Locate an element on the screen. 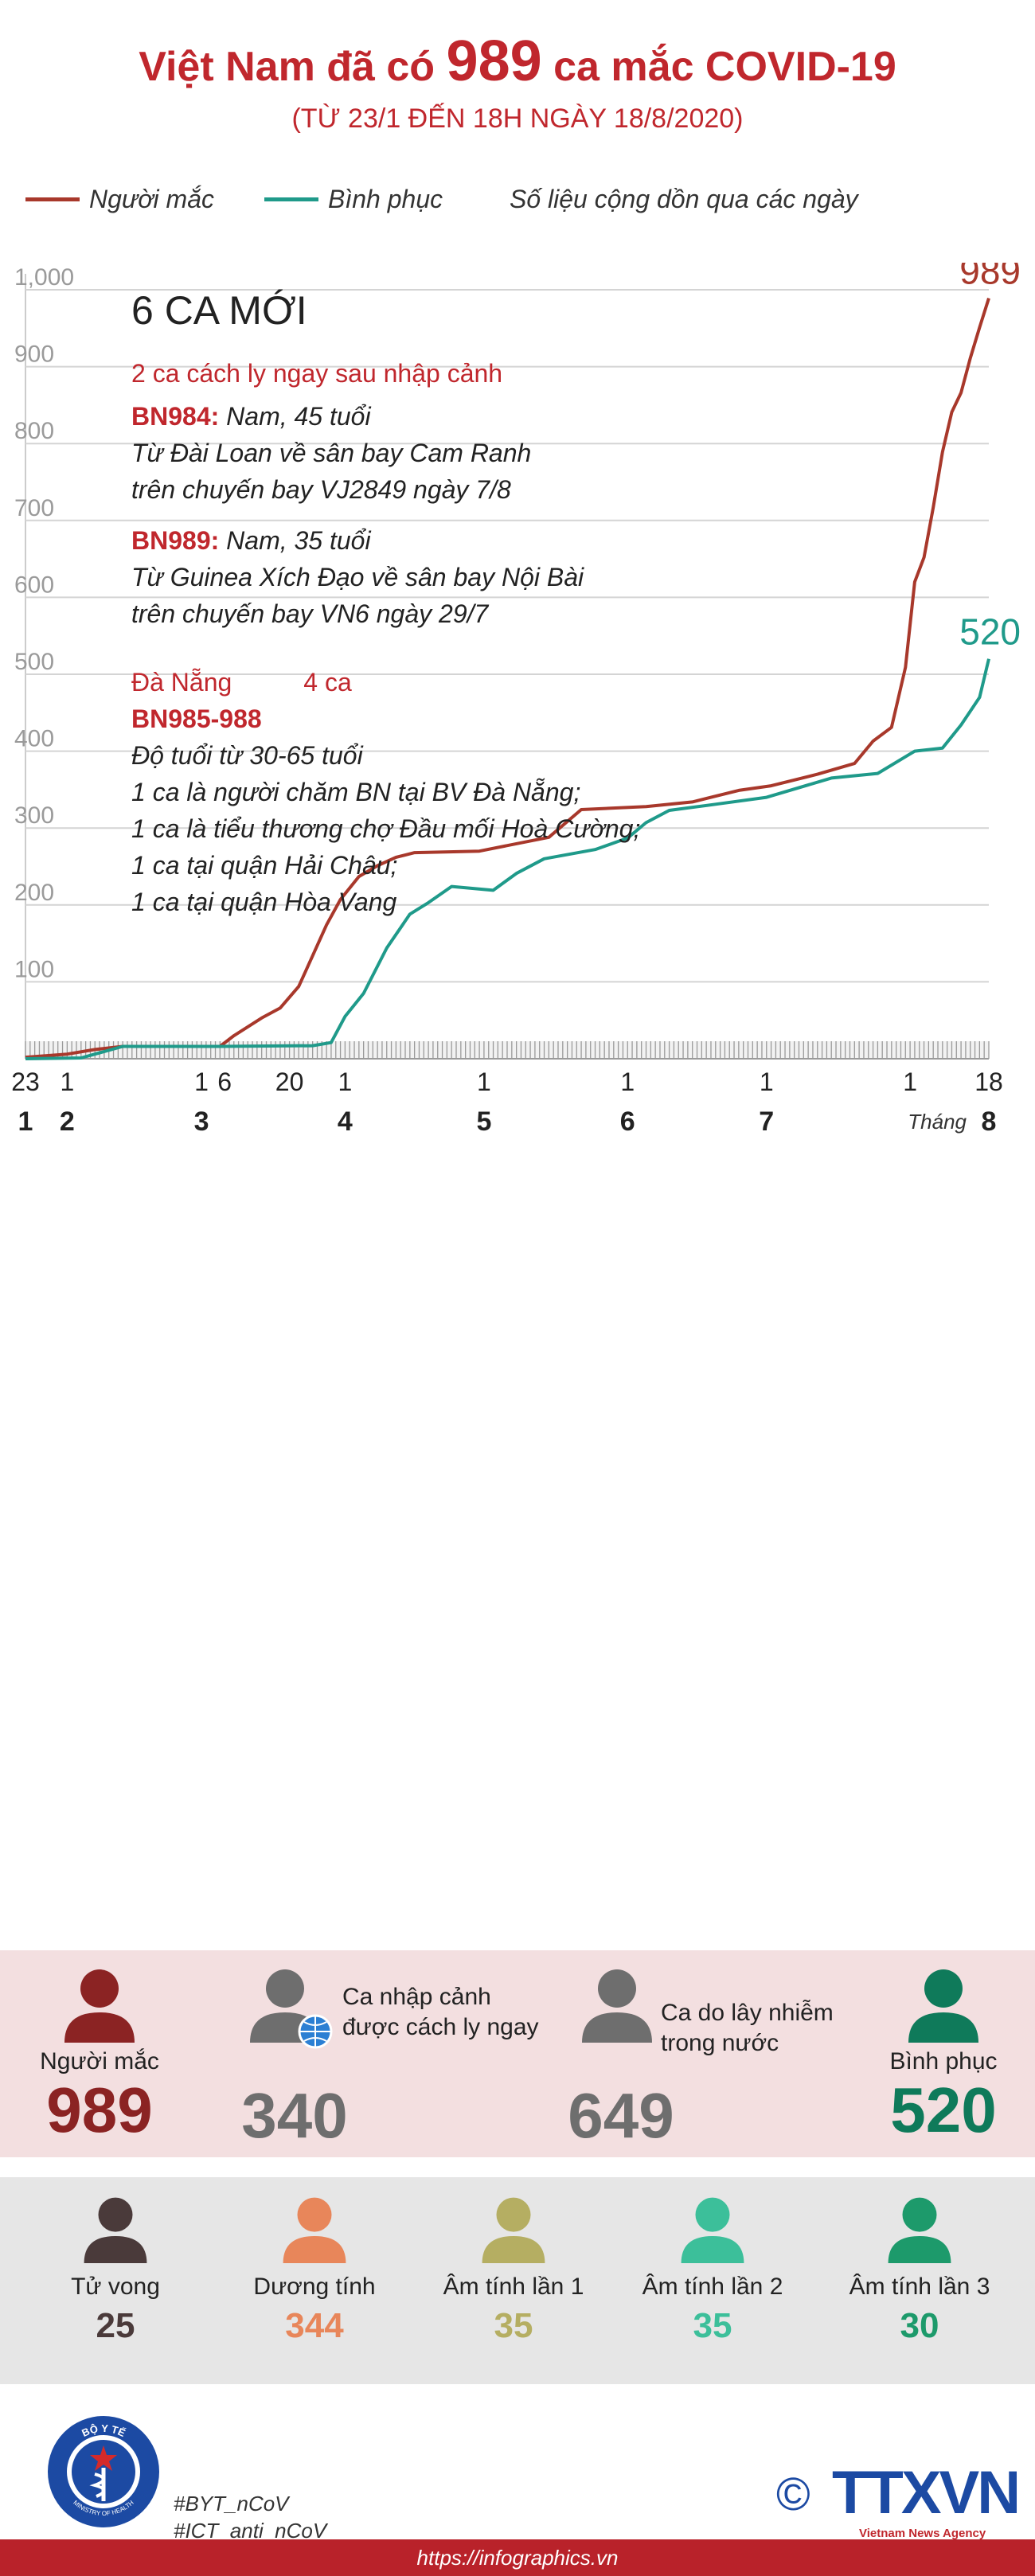  case-detail: 1 ca là người chăm BN tại BV Đà Nẵng; is located at coordinates (356, 792).